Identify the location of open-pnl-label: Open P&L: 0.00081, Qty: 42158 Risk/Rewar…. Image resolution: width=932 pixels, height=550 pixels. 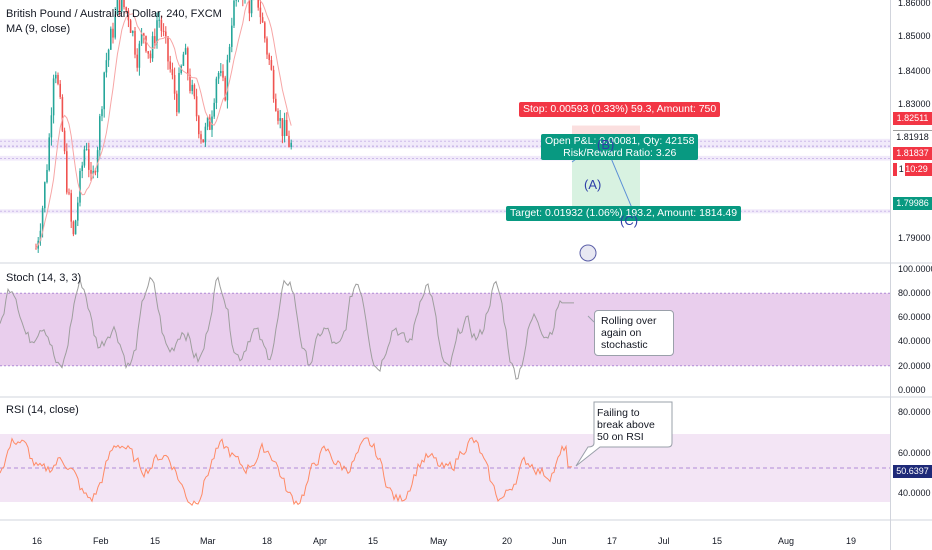
(620, 147).